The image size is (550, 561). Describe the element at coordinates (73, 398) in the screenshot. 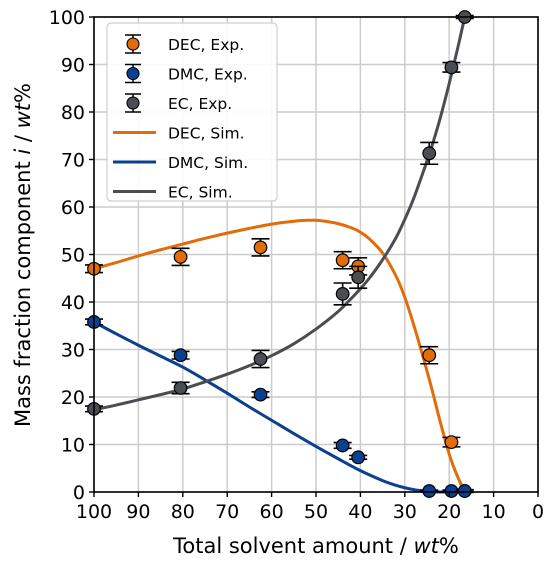

I see `y-tick-label: 20` at that location.